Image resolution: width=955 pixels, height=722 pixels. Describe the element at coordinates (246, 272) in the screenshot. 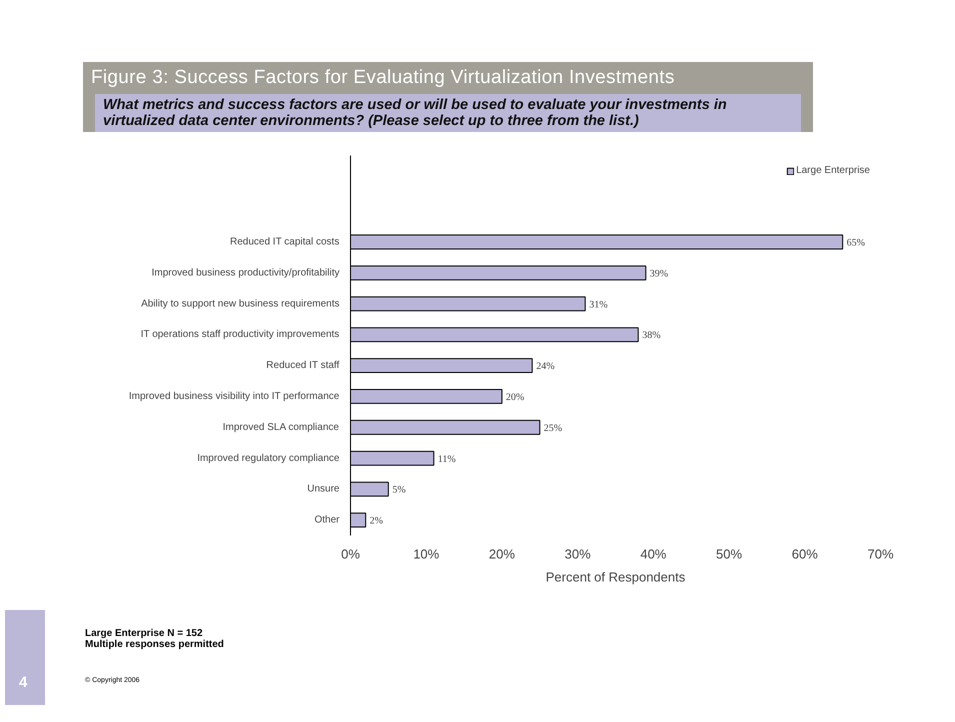

I see `y-tick-label: Improved business productivity/profitability` at that location.